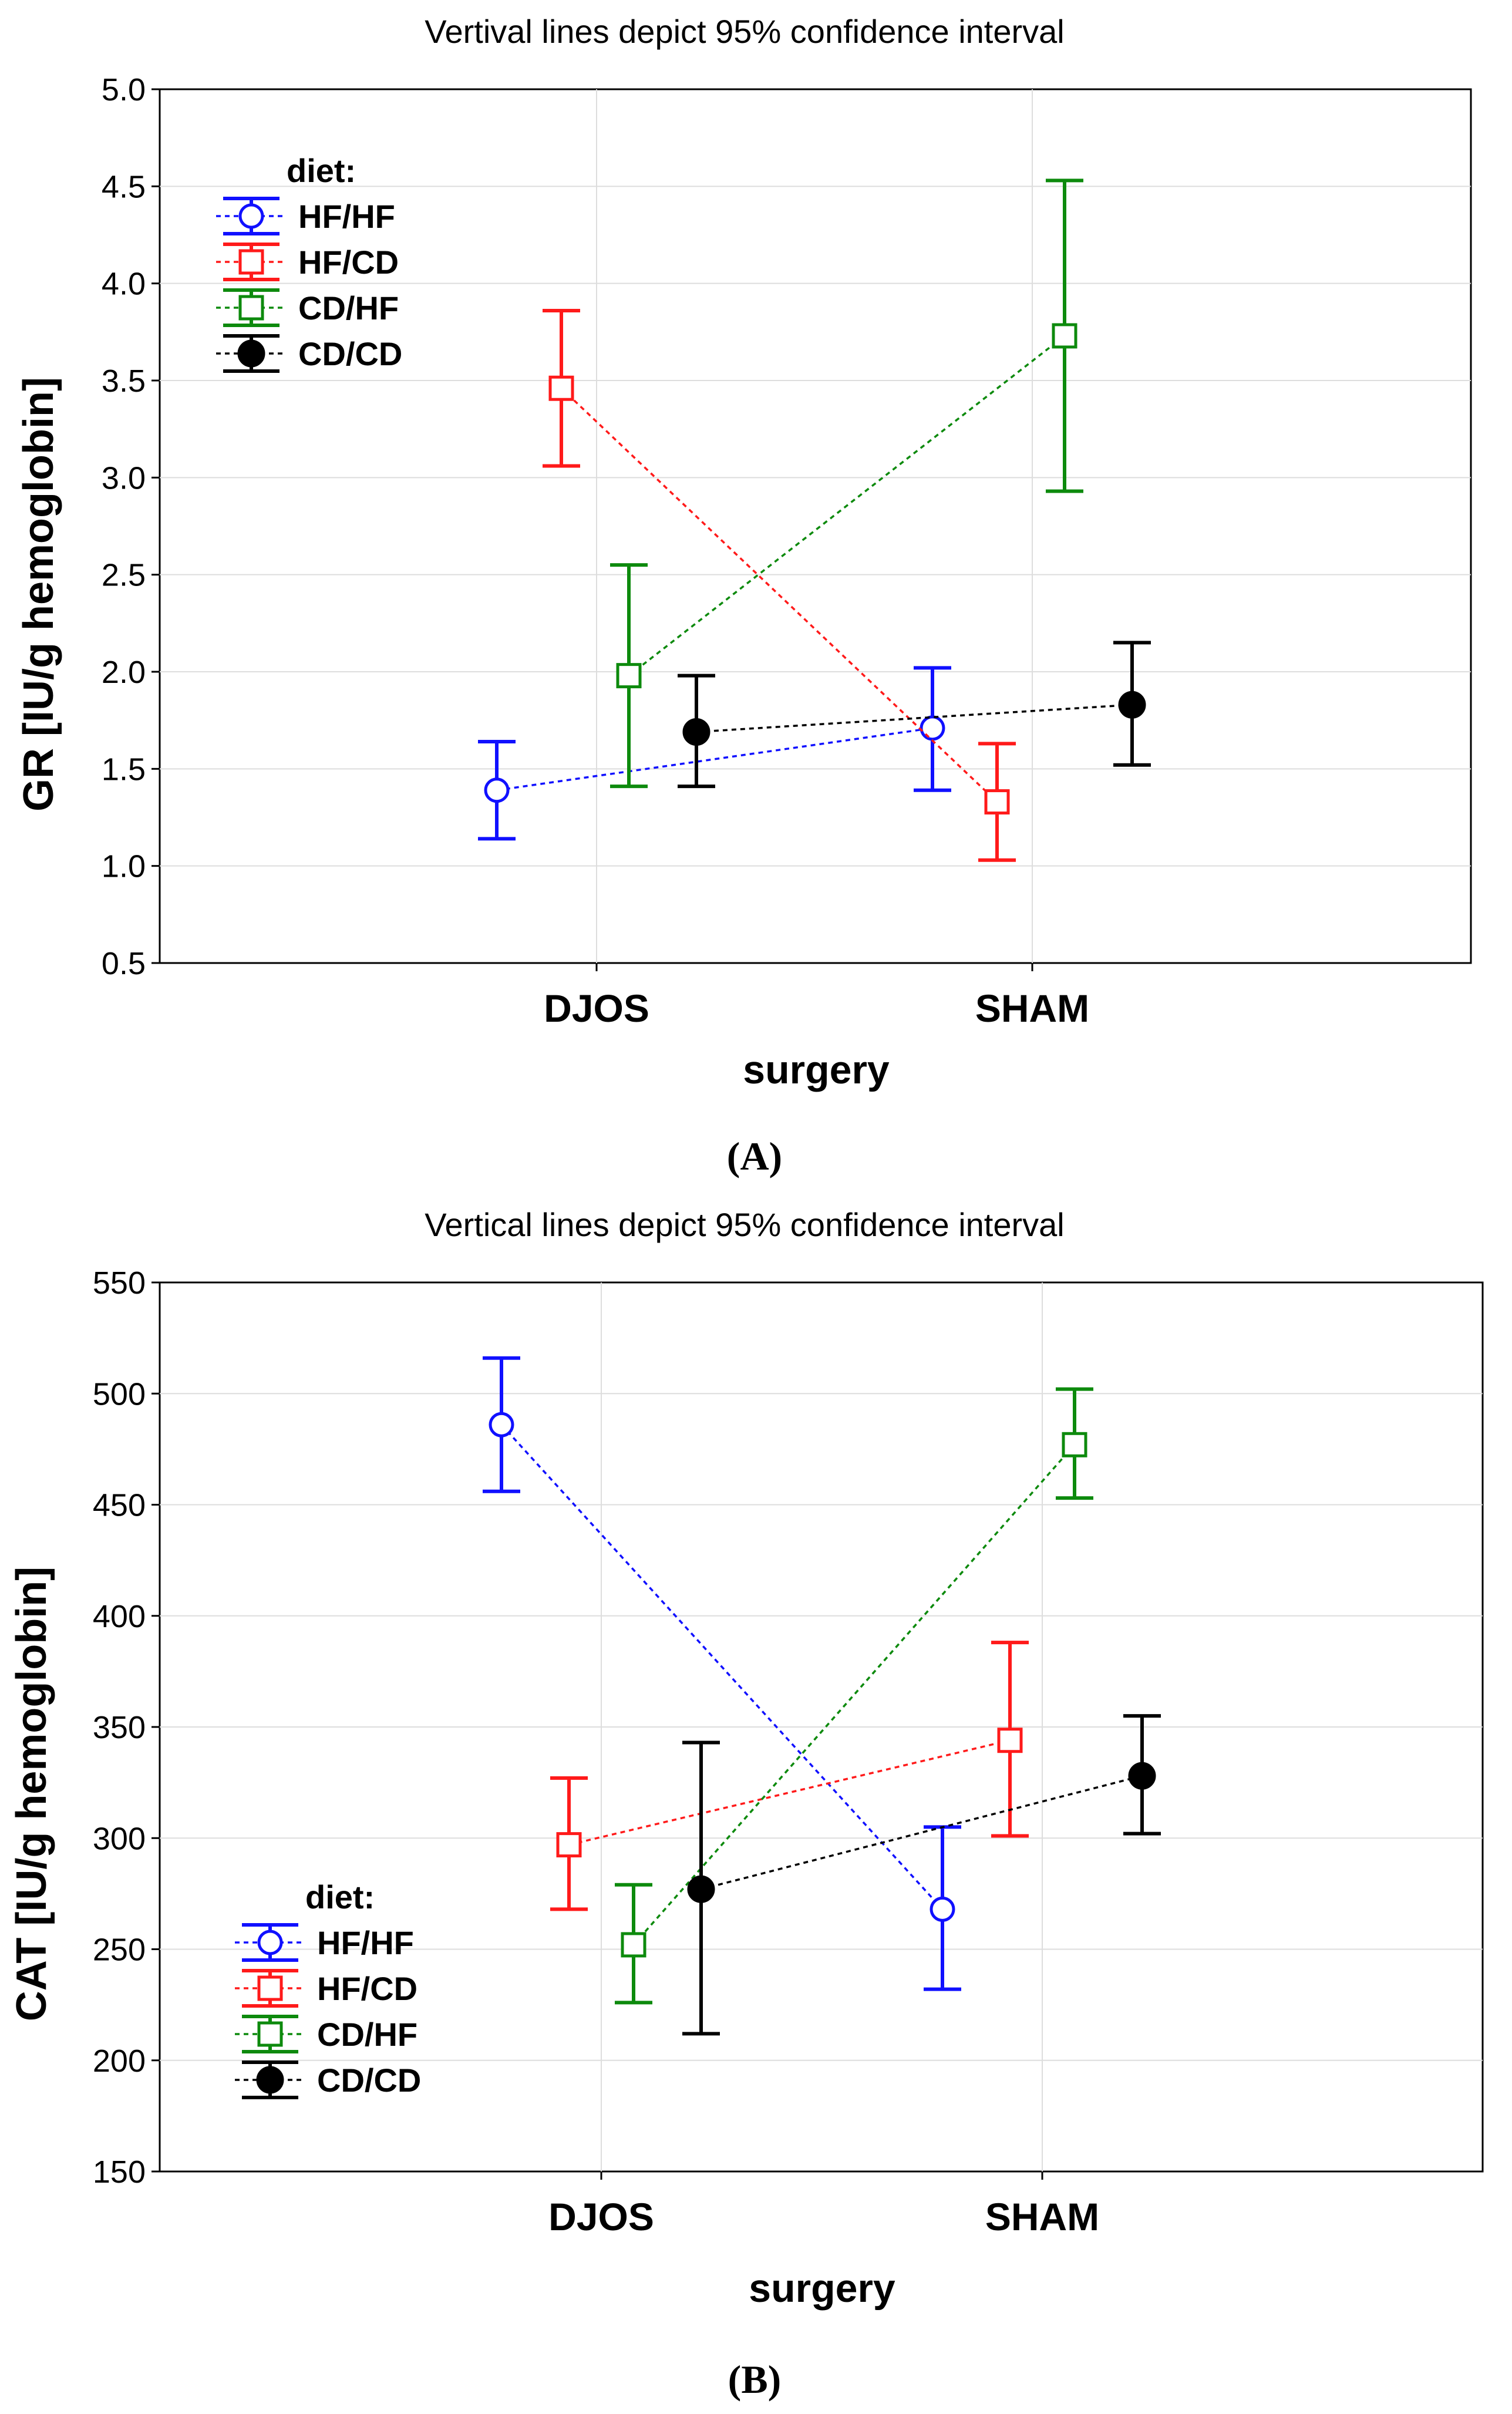 This screenshot has height=2414, width=1512. I want to click on panel-b-x-tick-label: DJOS, so click(601, 2216).